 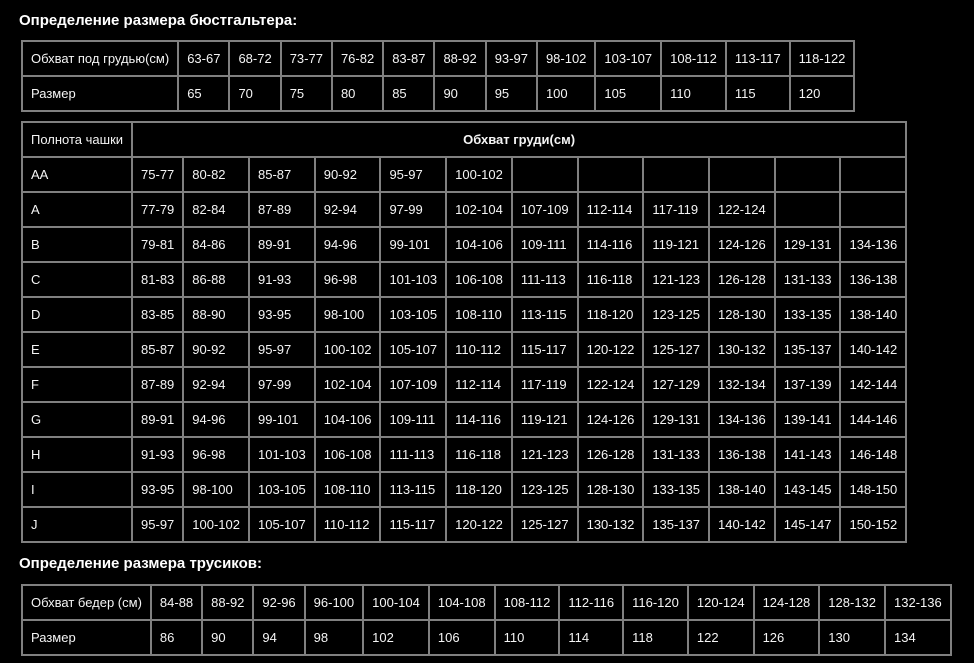 What do you see at coordinates (610, 419) in the screenshot?
I see `value-cell: 124-126` at bounding box center [610, 419].